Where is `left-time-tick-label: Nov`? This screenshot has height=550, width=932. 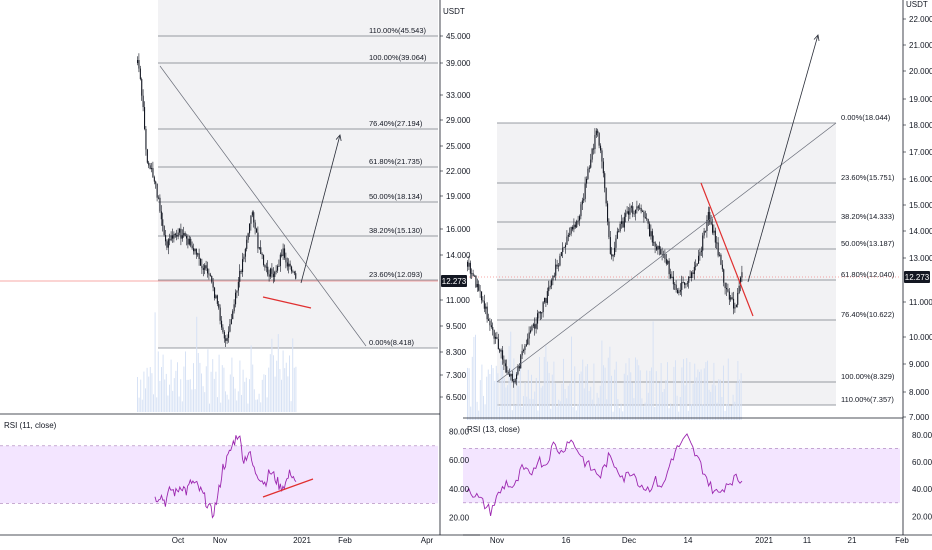
left-time-tick-label: Nov is located at coordinates (220, 540).